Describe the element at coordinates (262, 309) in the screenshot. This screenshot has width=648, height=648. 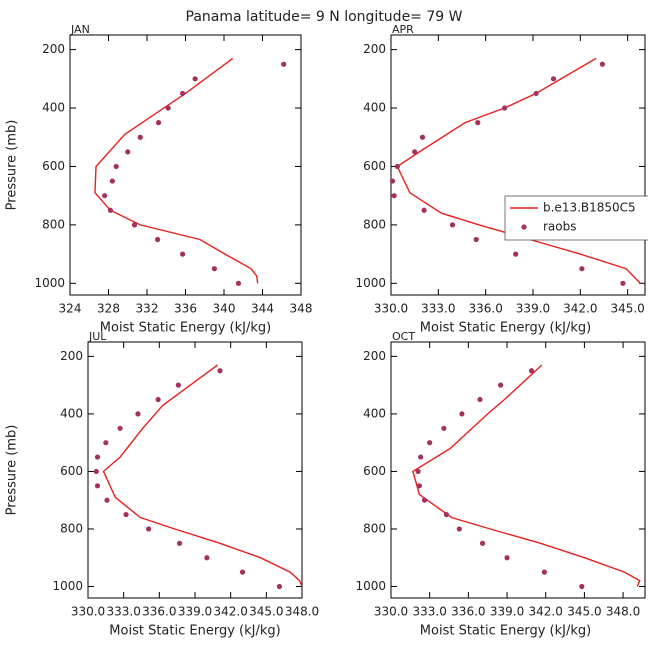
I see `x-tick-label: 344` at that location.